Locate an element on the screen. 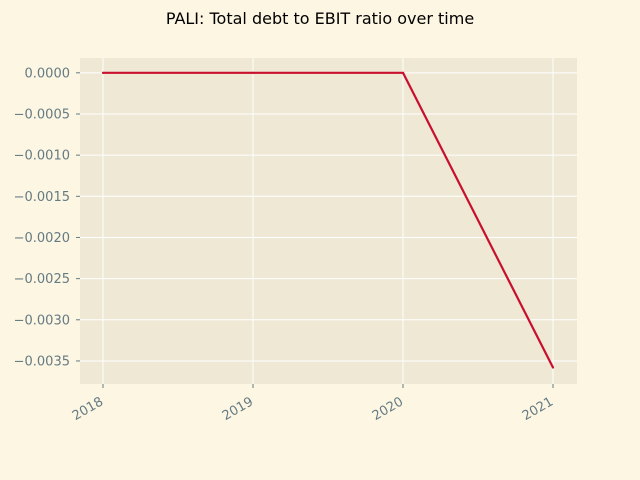 This screenshot has height=480, width=640. y-tick-label: −0.0035 is located at coordinates (42, 361).